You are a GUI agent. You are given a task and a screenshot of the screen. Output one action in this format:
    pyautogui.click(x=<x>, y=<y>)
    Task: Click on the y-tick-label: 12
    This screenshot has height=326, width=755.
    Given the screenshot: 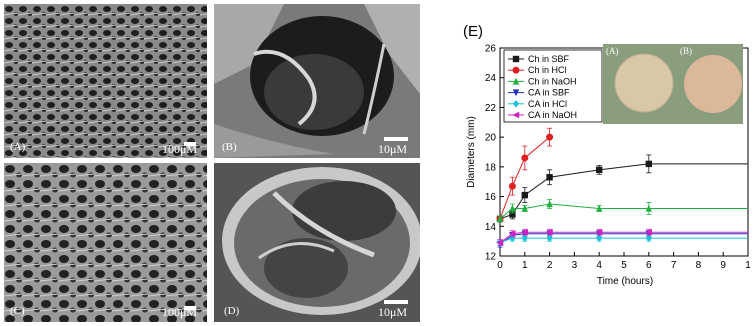 What is the action you would take?
    pyautogui.click(x=491, y=257)
    